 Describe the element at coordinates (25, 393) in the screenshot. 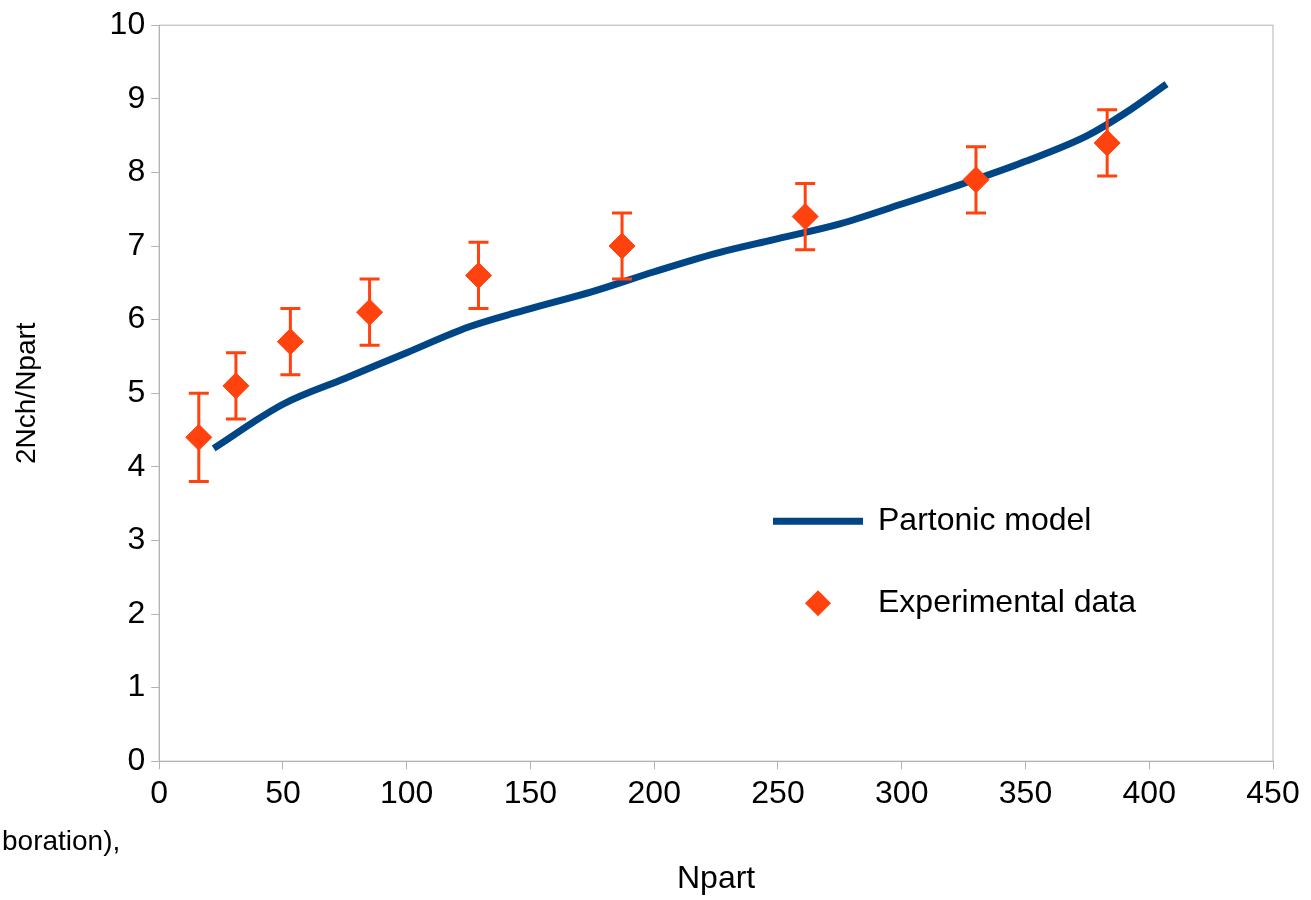

I see `y-axis-title: 2Nch/Npart` at that location.